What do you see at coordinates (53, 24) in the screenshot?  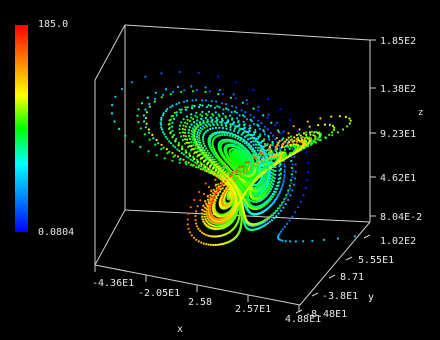 I see `colorbar-max-label: 185.0` at bounding box center [53, 24].